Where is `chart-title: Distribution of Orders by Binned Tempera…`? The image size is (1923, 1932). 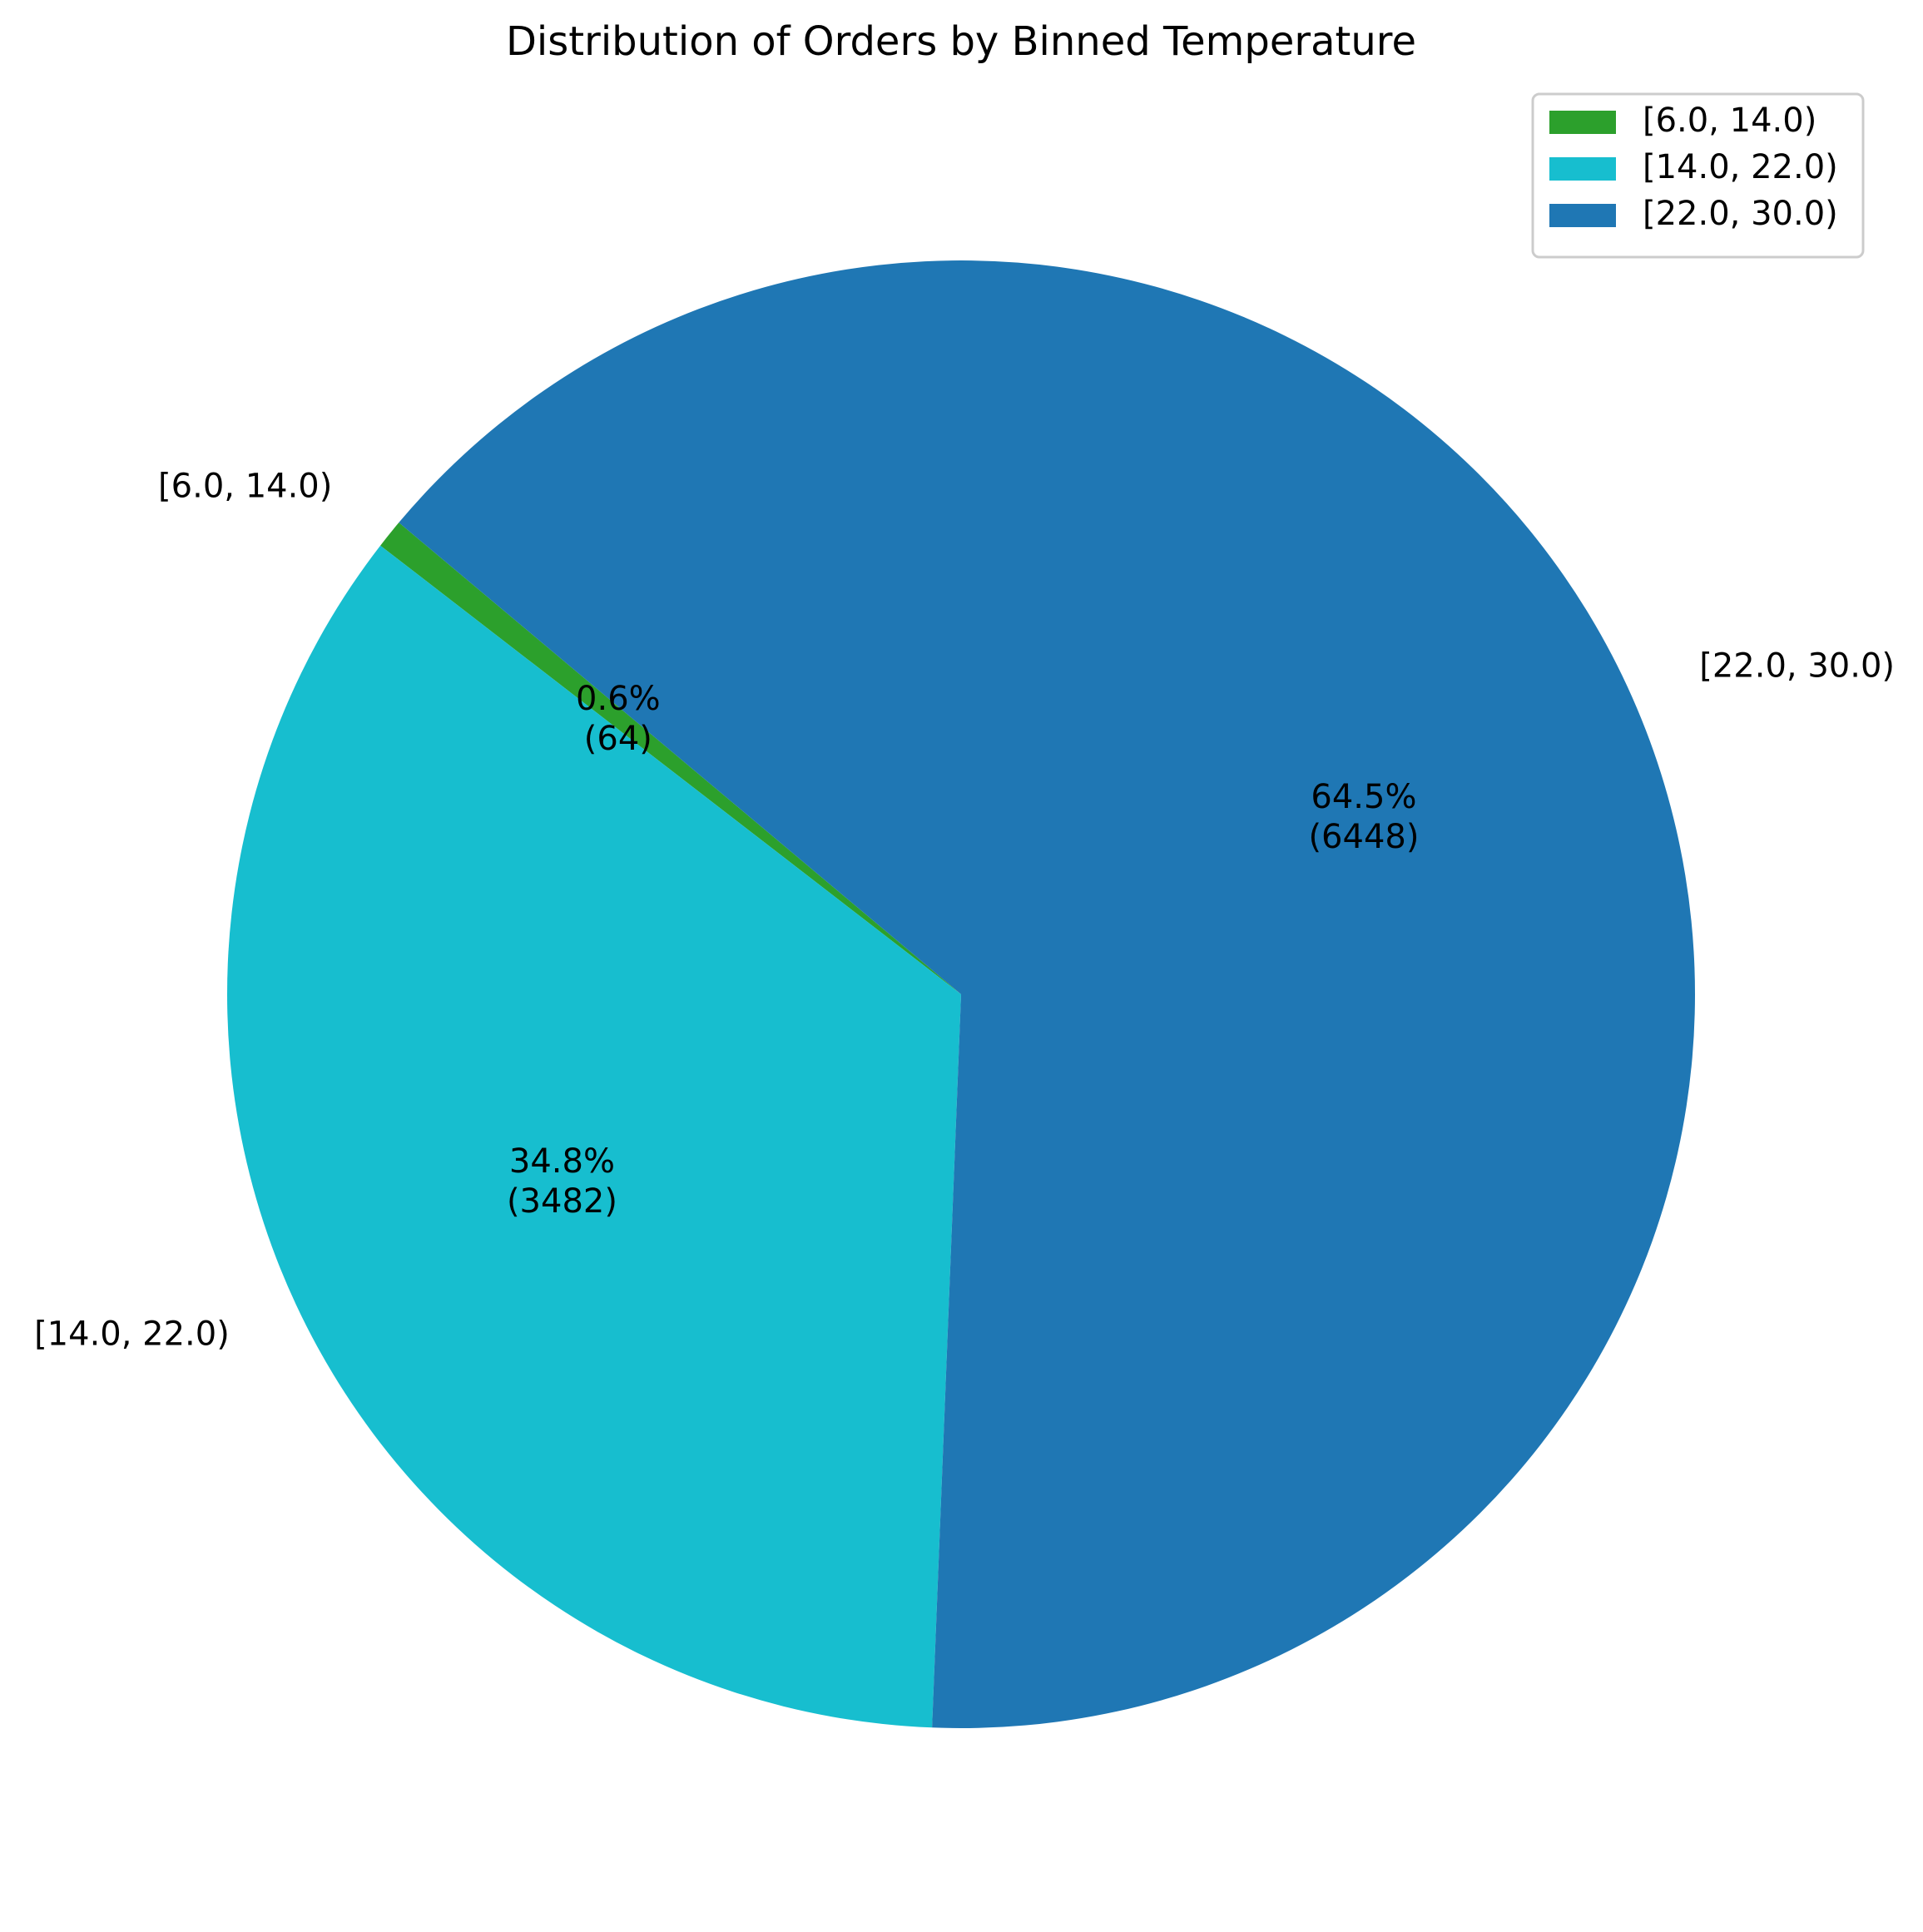 chart-title: Distribution of Orders by Binned Tempera… is located at coordinates (961, 42).